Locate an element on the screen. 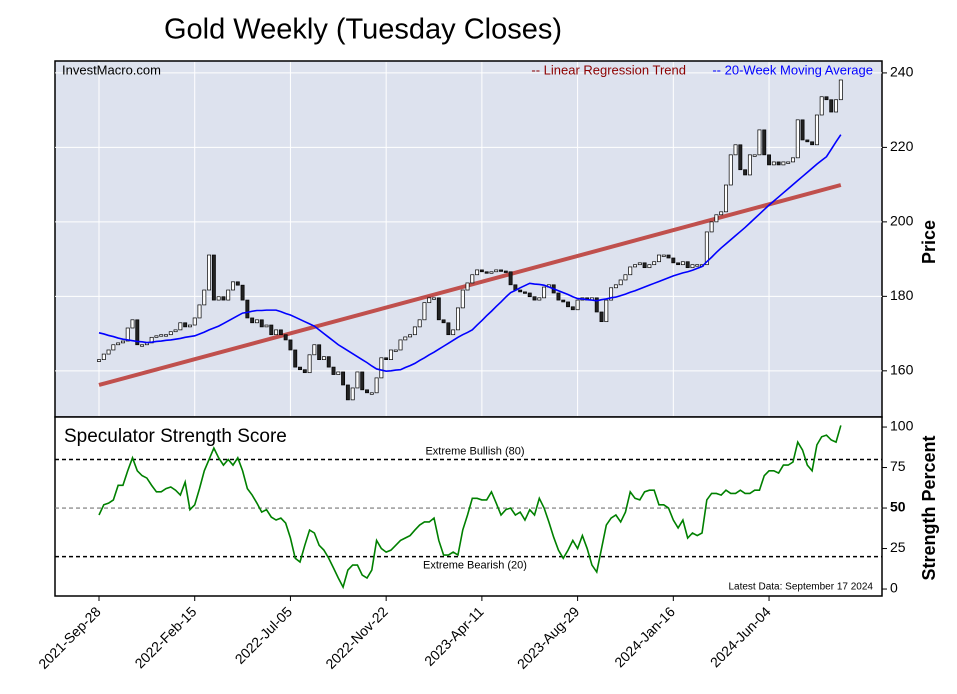 The width and height of the screenshot is (957, 694). y-axis-label: Price is located at coordinates (929, 242).